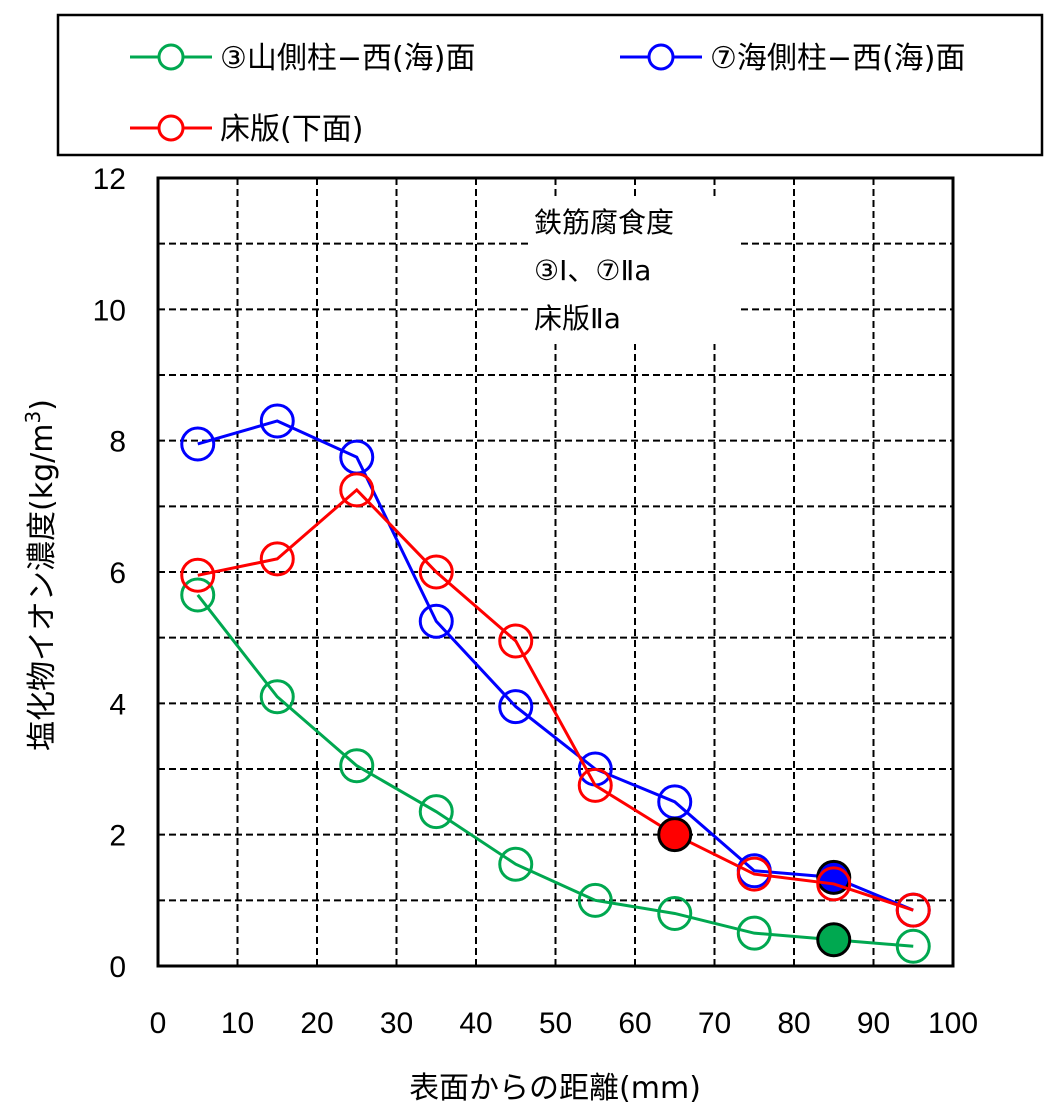 The width and height of the screenshot is (1057, 1111). What do you see at coordinates (873, 1023) in the screenshot?
I see `x-tick-label: 90` at bounding box center [873, 1023].